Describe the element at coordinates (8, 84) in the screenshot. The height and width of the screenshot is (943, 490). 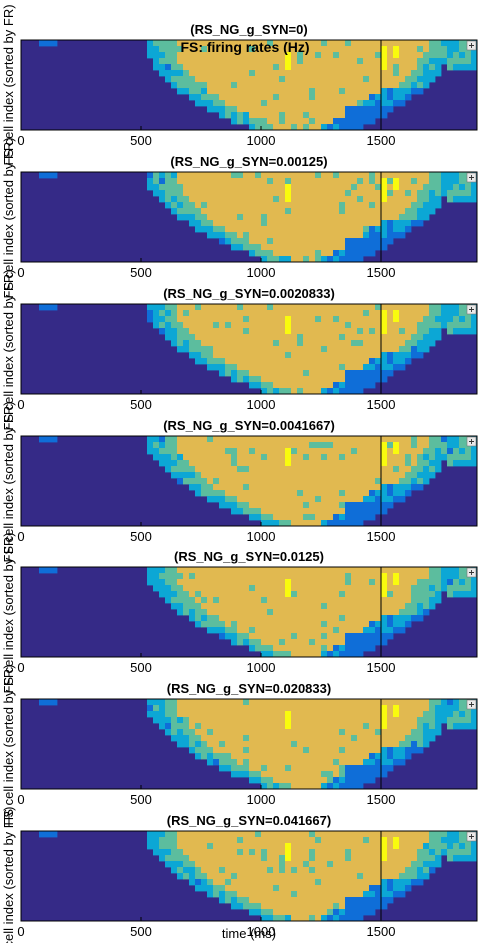
I see `y-axis-label-1: FS cell index (sorted by FR)` at that location.